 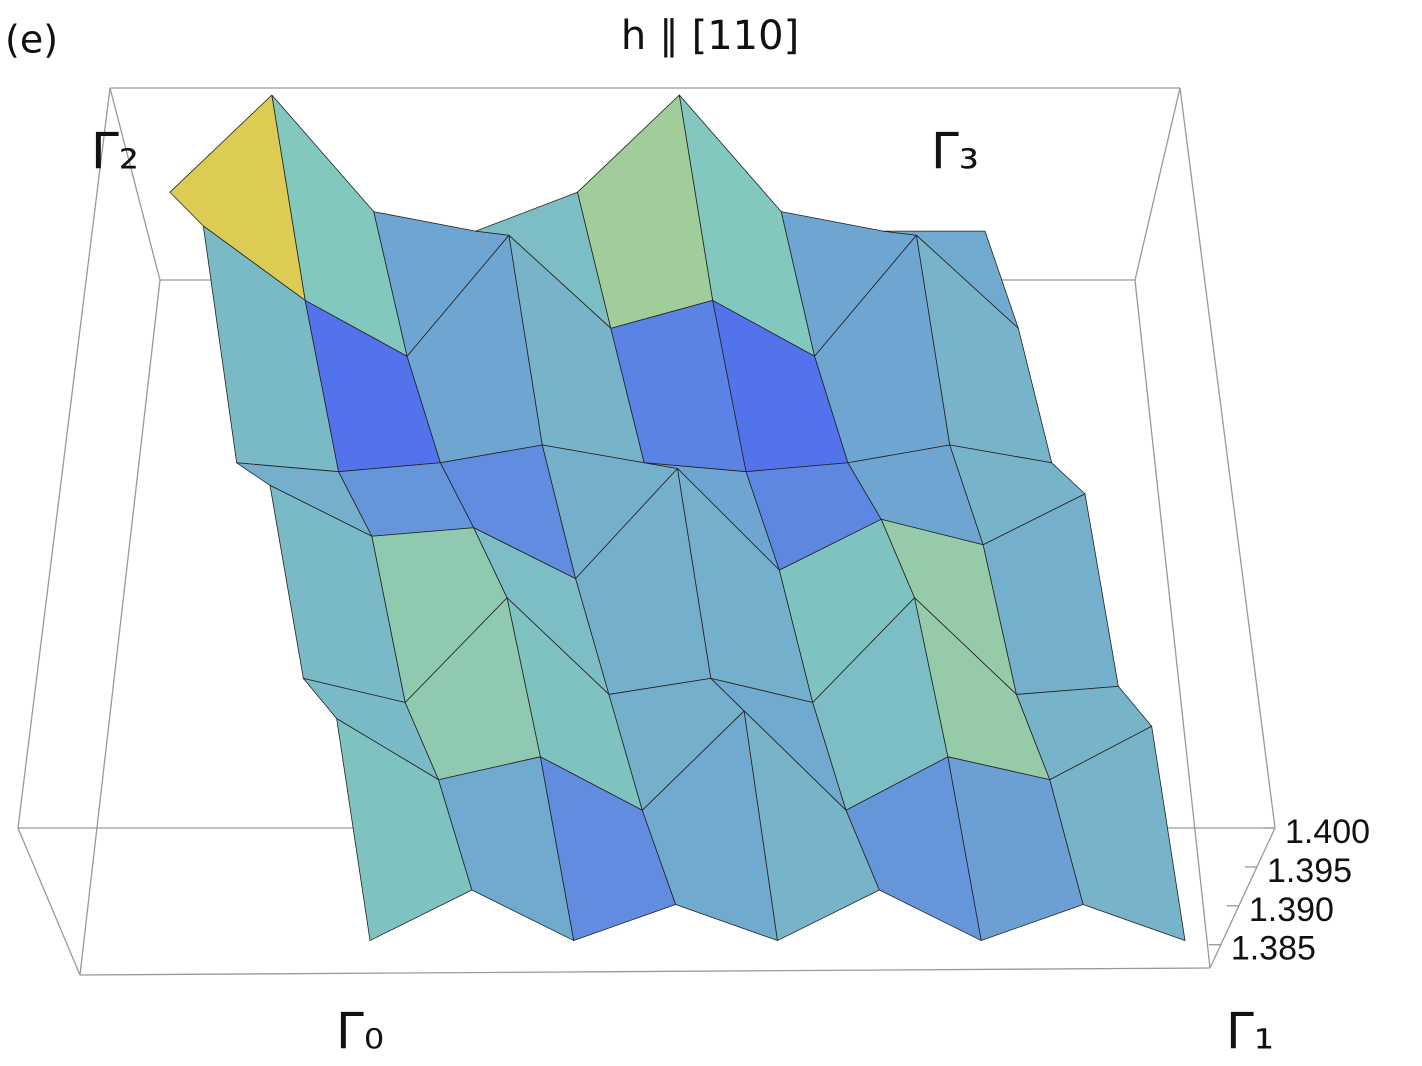 What do you see at coordinates (360, 1032) in the screenshot?
I see `corner-label: Γ₀` at bounding box center [360, 1032].